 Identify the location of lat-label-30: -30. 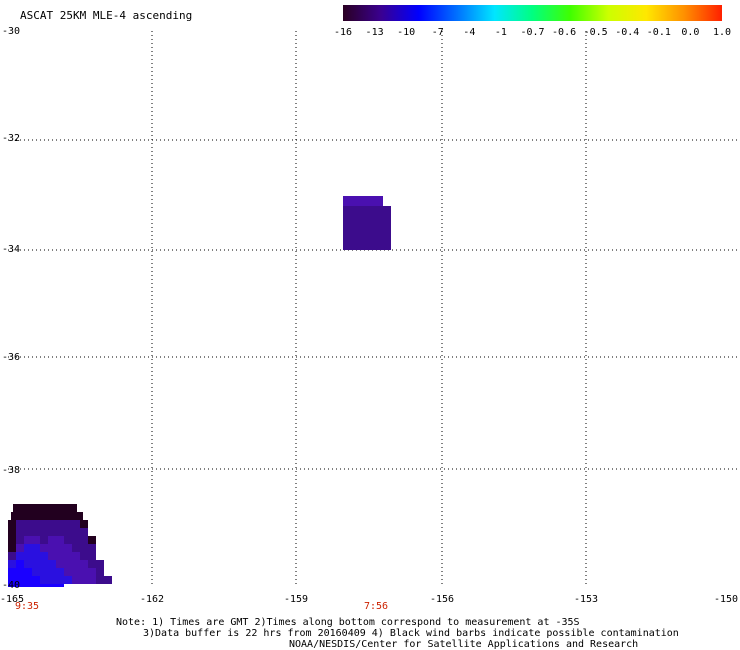
(11, 31).